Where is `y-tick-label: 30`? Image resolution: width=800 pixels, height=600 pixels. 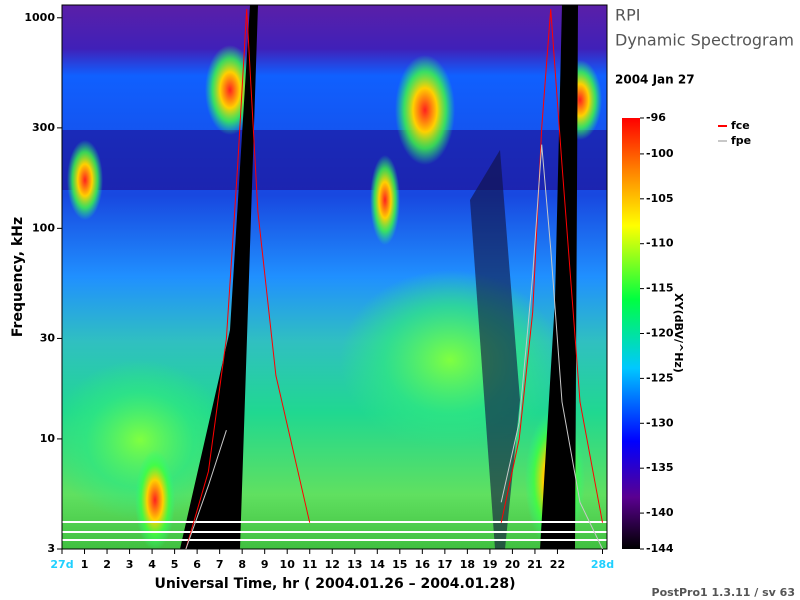 y-tick-label: 30 is located at coordinates (48, 337).